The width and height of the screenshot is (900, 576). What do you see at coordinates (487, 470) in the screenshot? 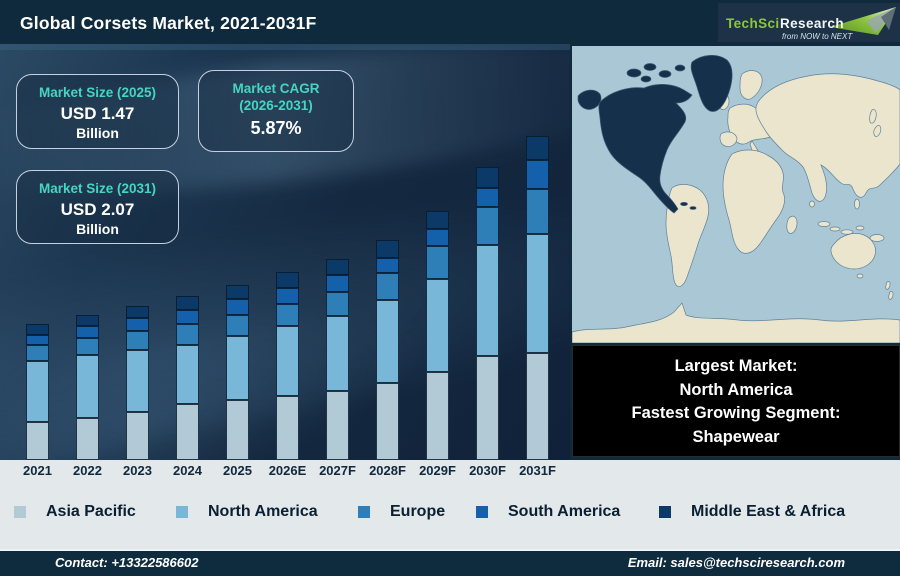
I see `x-axis-label-2030F: 2030F` at bounding box center [487, 470].